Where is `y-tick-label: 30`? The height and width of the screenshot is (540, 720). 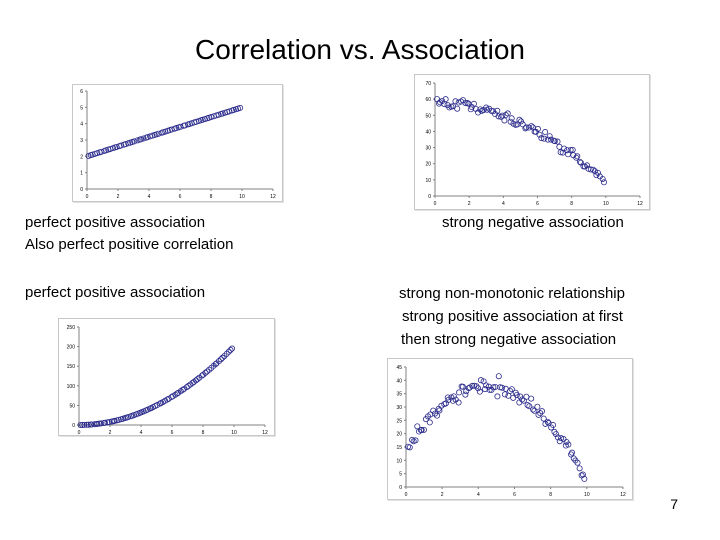 y-tick-label: 30 is located at coordinates (428, 149).